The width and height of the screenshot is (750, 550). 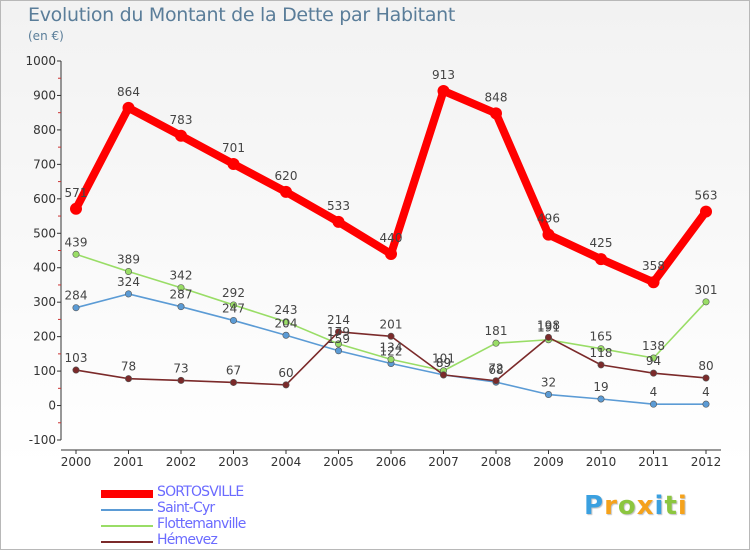 I want to click on data-label: 701, so click(x=233, y=148).